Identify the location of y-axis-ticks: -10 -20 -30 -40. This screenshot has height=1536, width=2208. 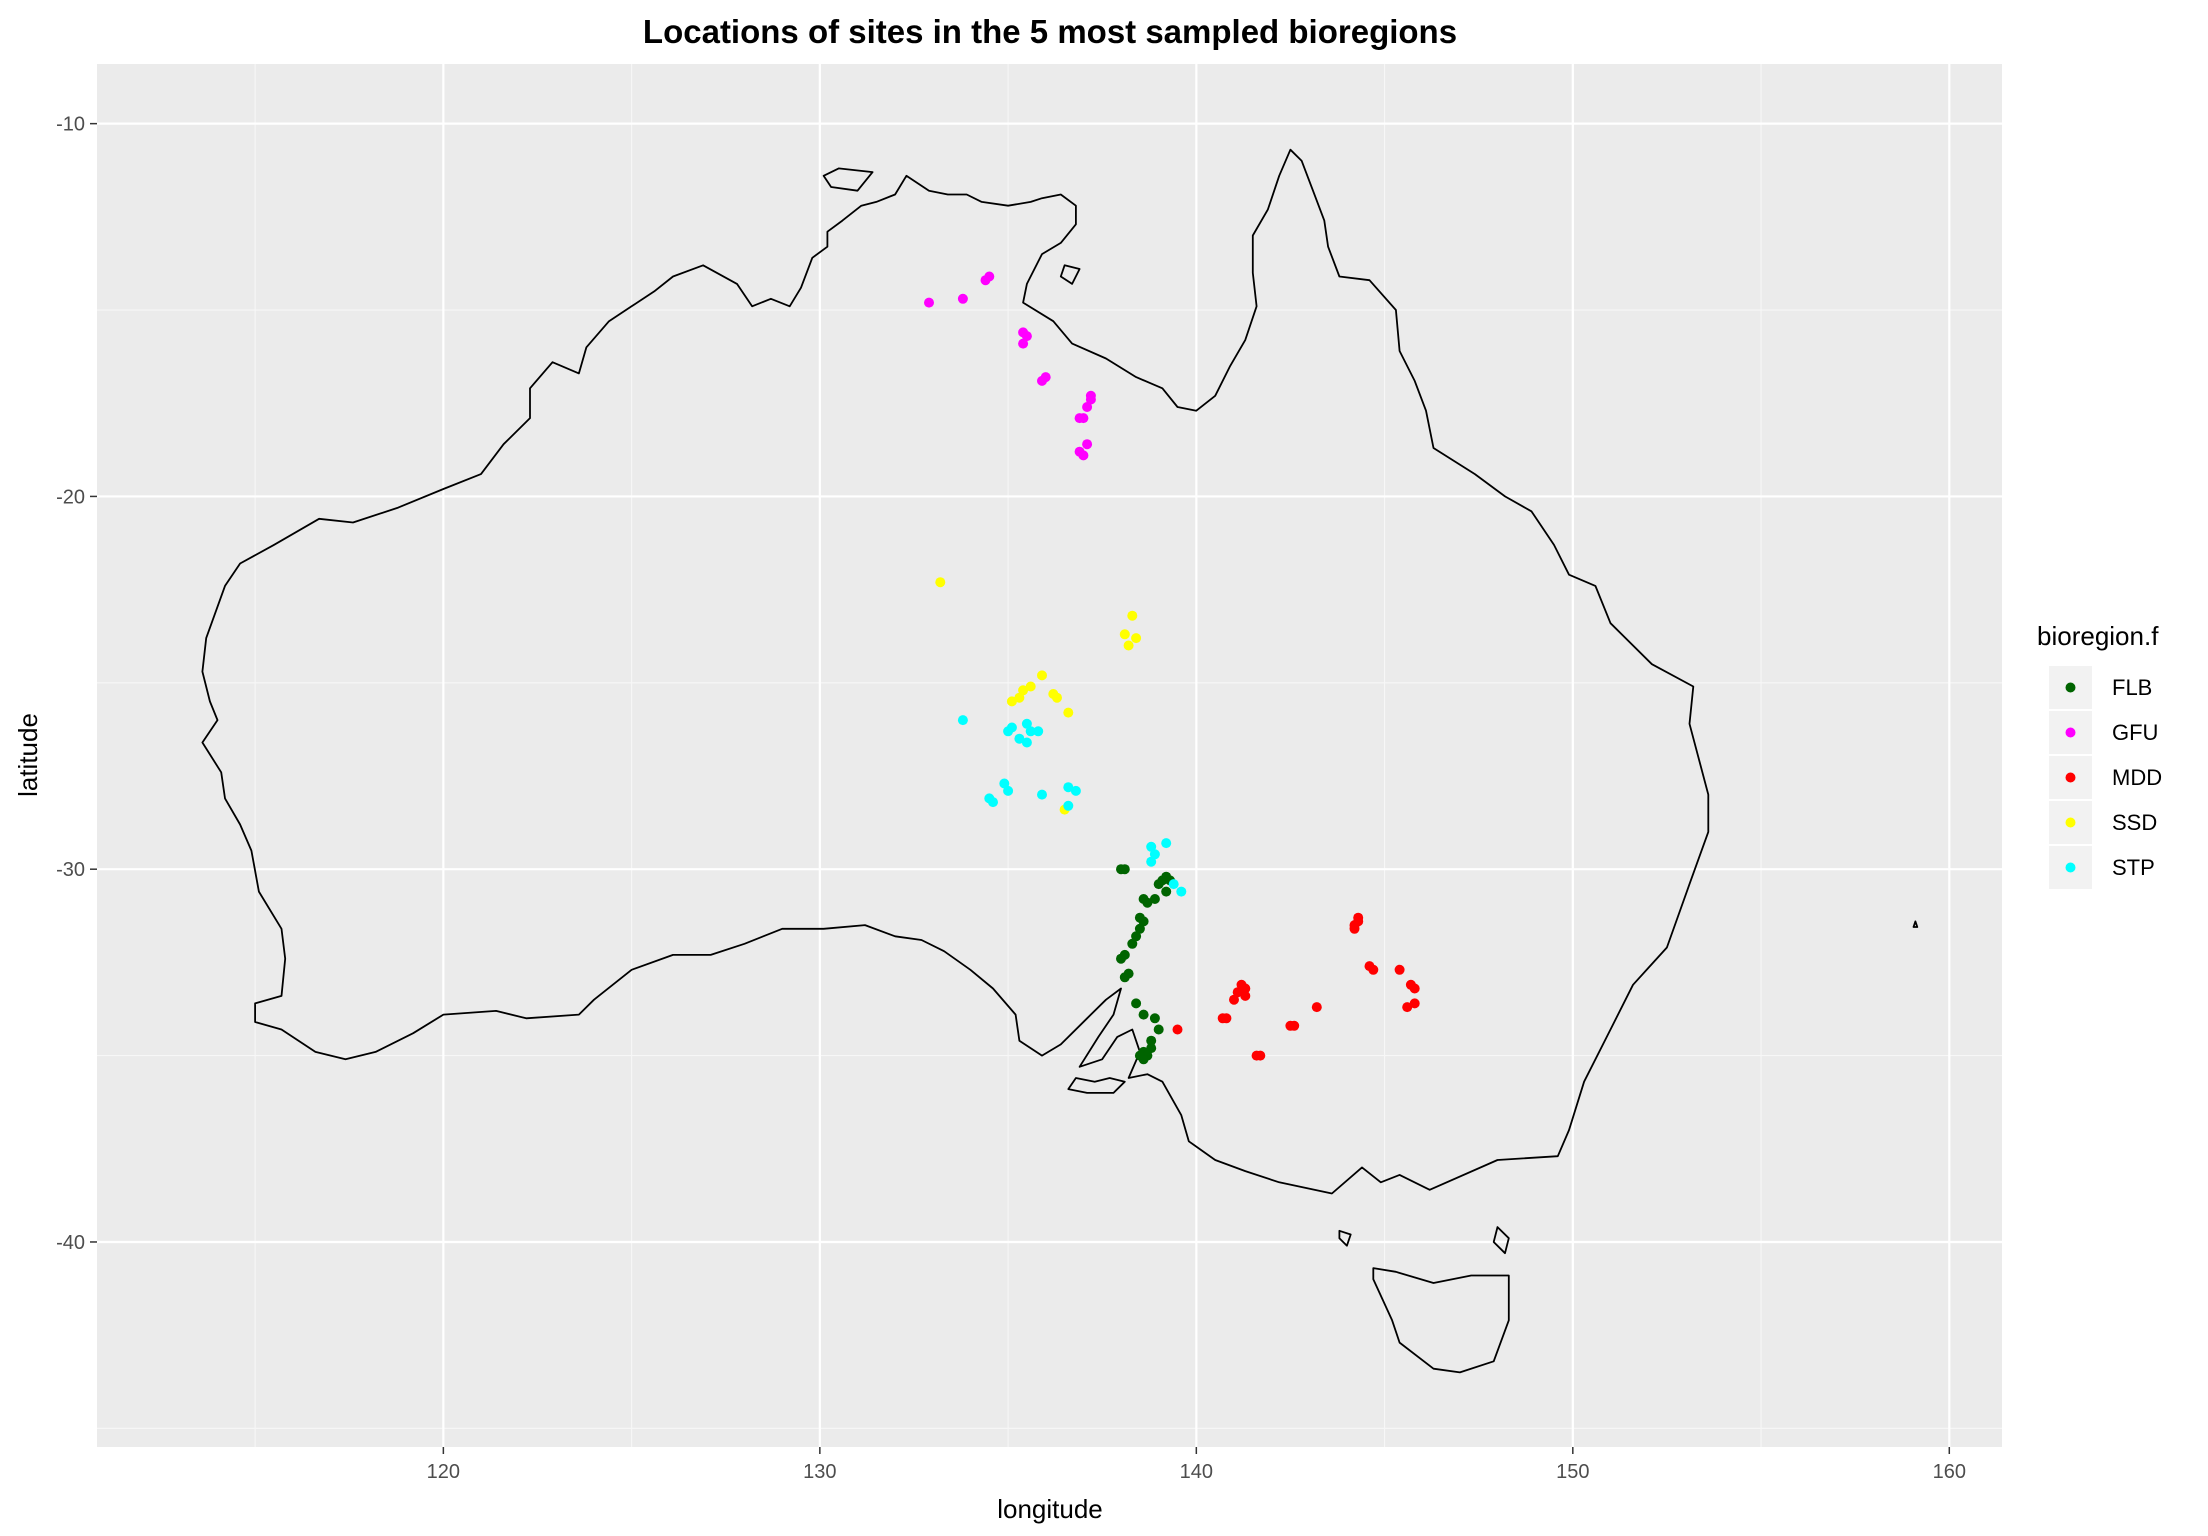
(76, 684).